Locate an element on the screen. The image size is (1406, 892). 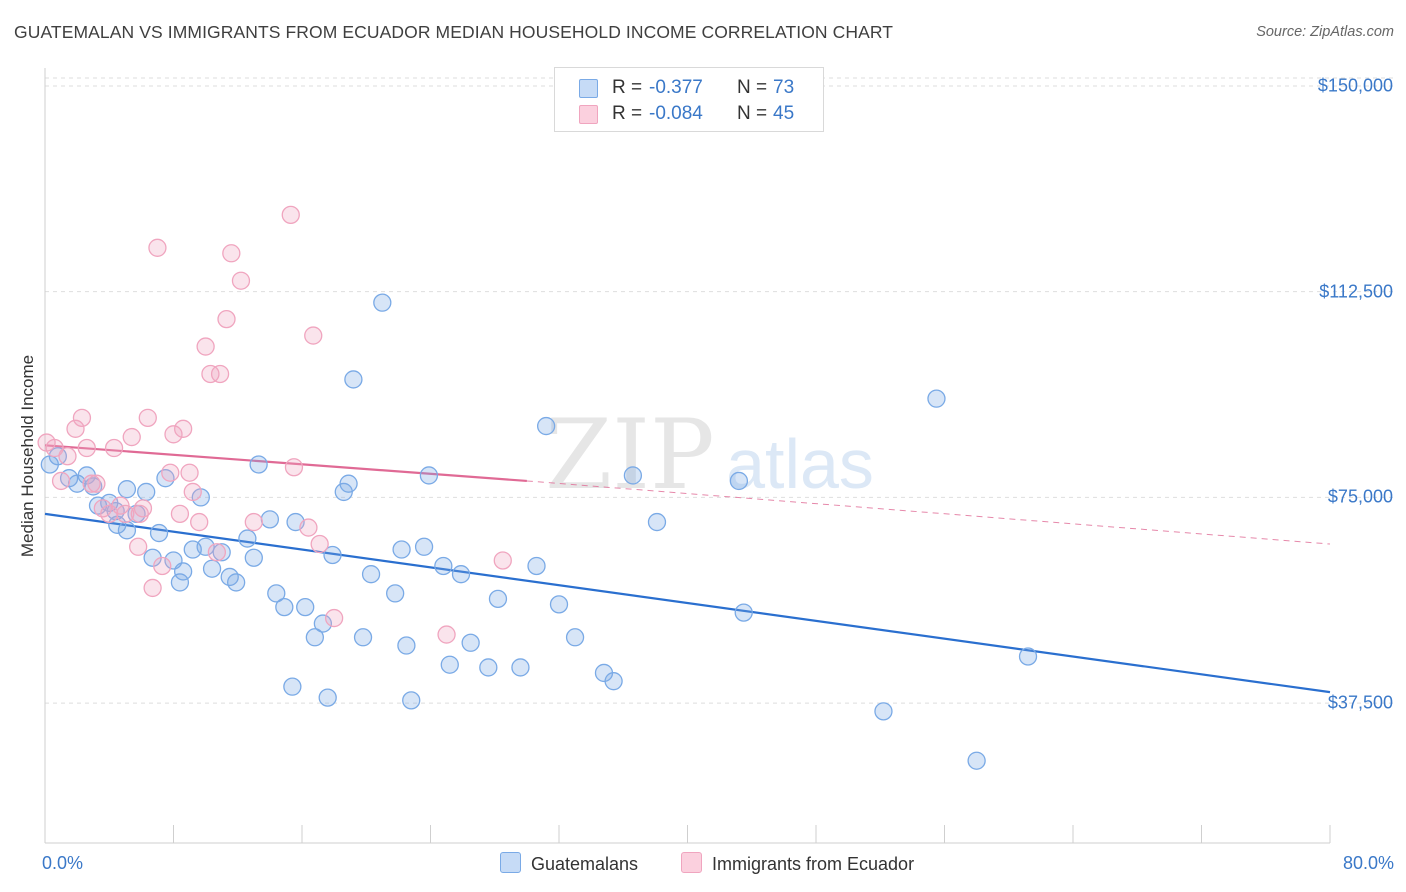
legend-n-value: 73 is located at coordinates (784, 87).